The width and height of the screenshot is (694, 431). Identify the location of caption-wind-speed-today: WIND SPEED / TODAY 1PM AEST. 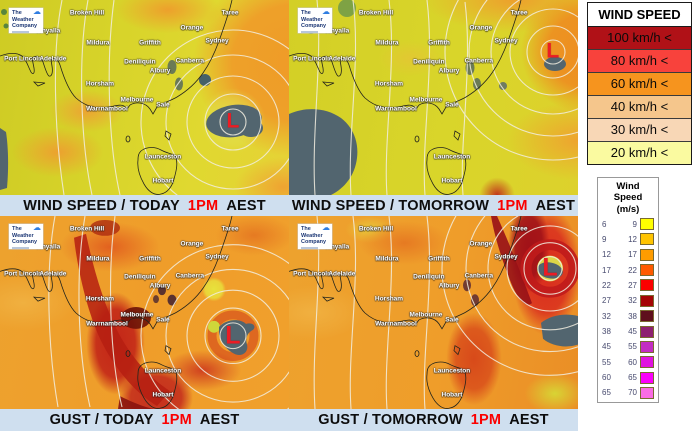
(144, 205).